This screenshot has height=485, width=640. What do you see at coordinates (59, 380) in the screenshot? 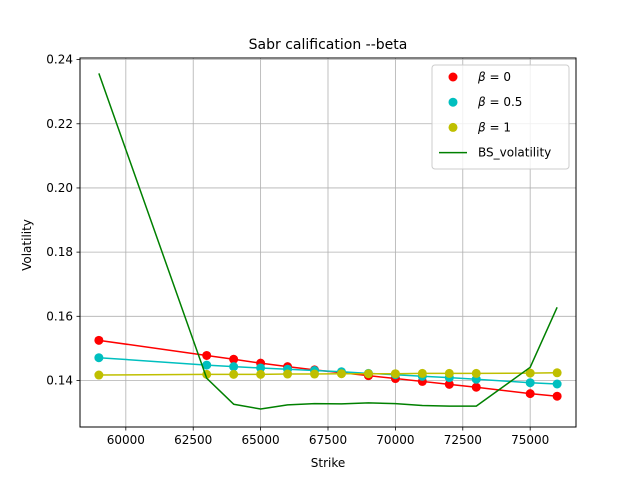
I see `y-tick-label: 0.14` at bounding box center [59, 380].